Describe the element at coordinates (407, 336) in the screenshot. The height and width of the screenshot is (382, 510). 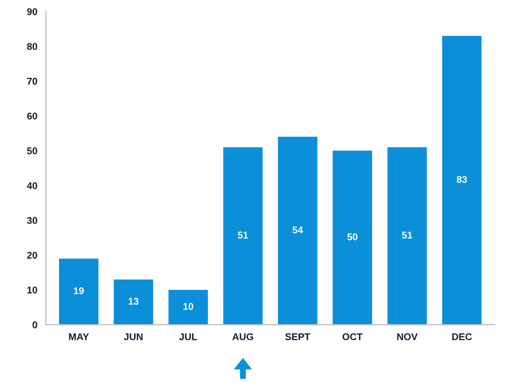
I see `x-tick-label: NOV` at that location.